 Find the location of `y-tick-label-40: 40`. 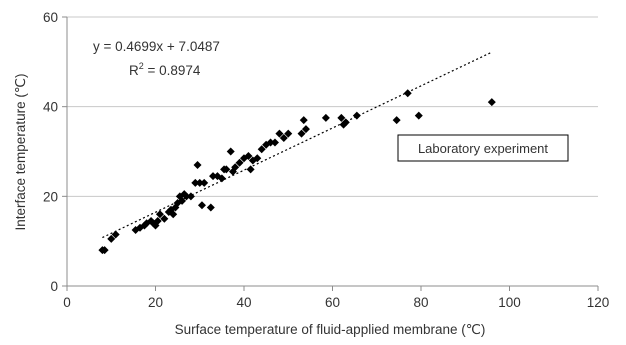

y-tick-label-40: 40 is located at coordinates (50, 107).